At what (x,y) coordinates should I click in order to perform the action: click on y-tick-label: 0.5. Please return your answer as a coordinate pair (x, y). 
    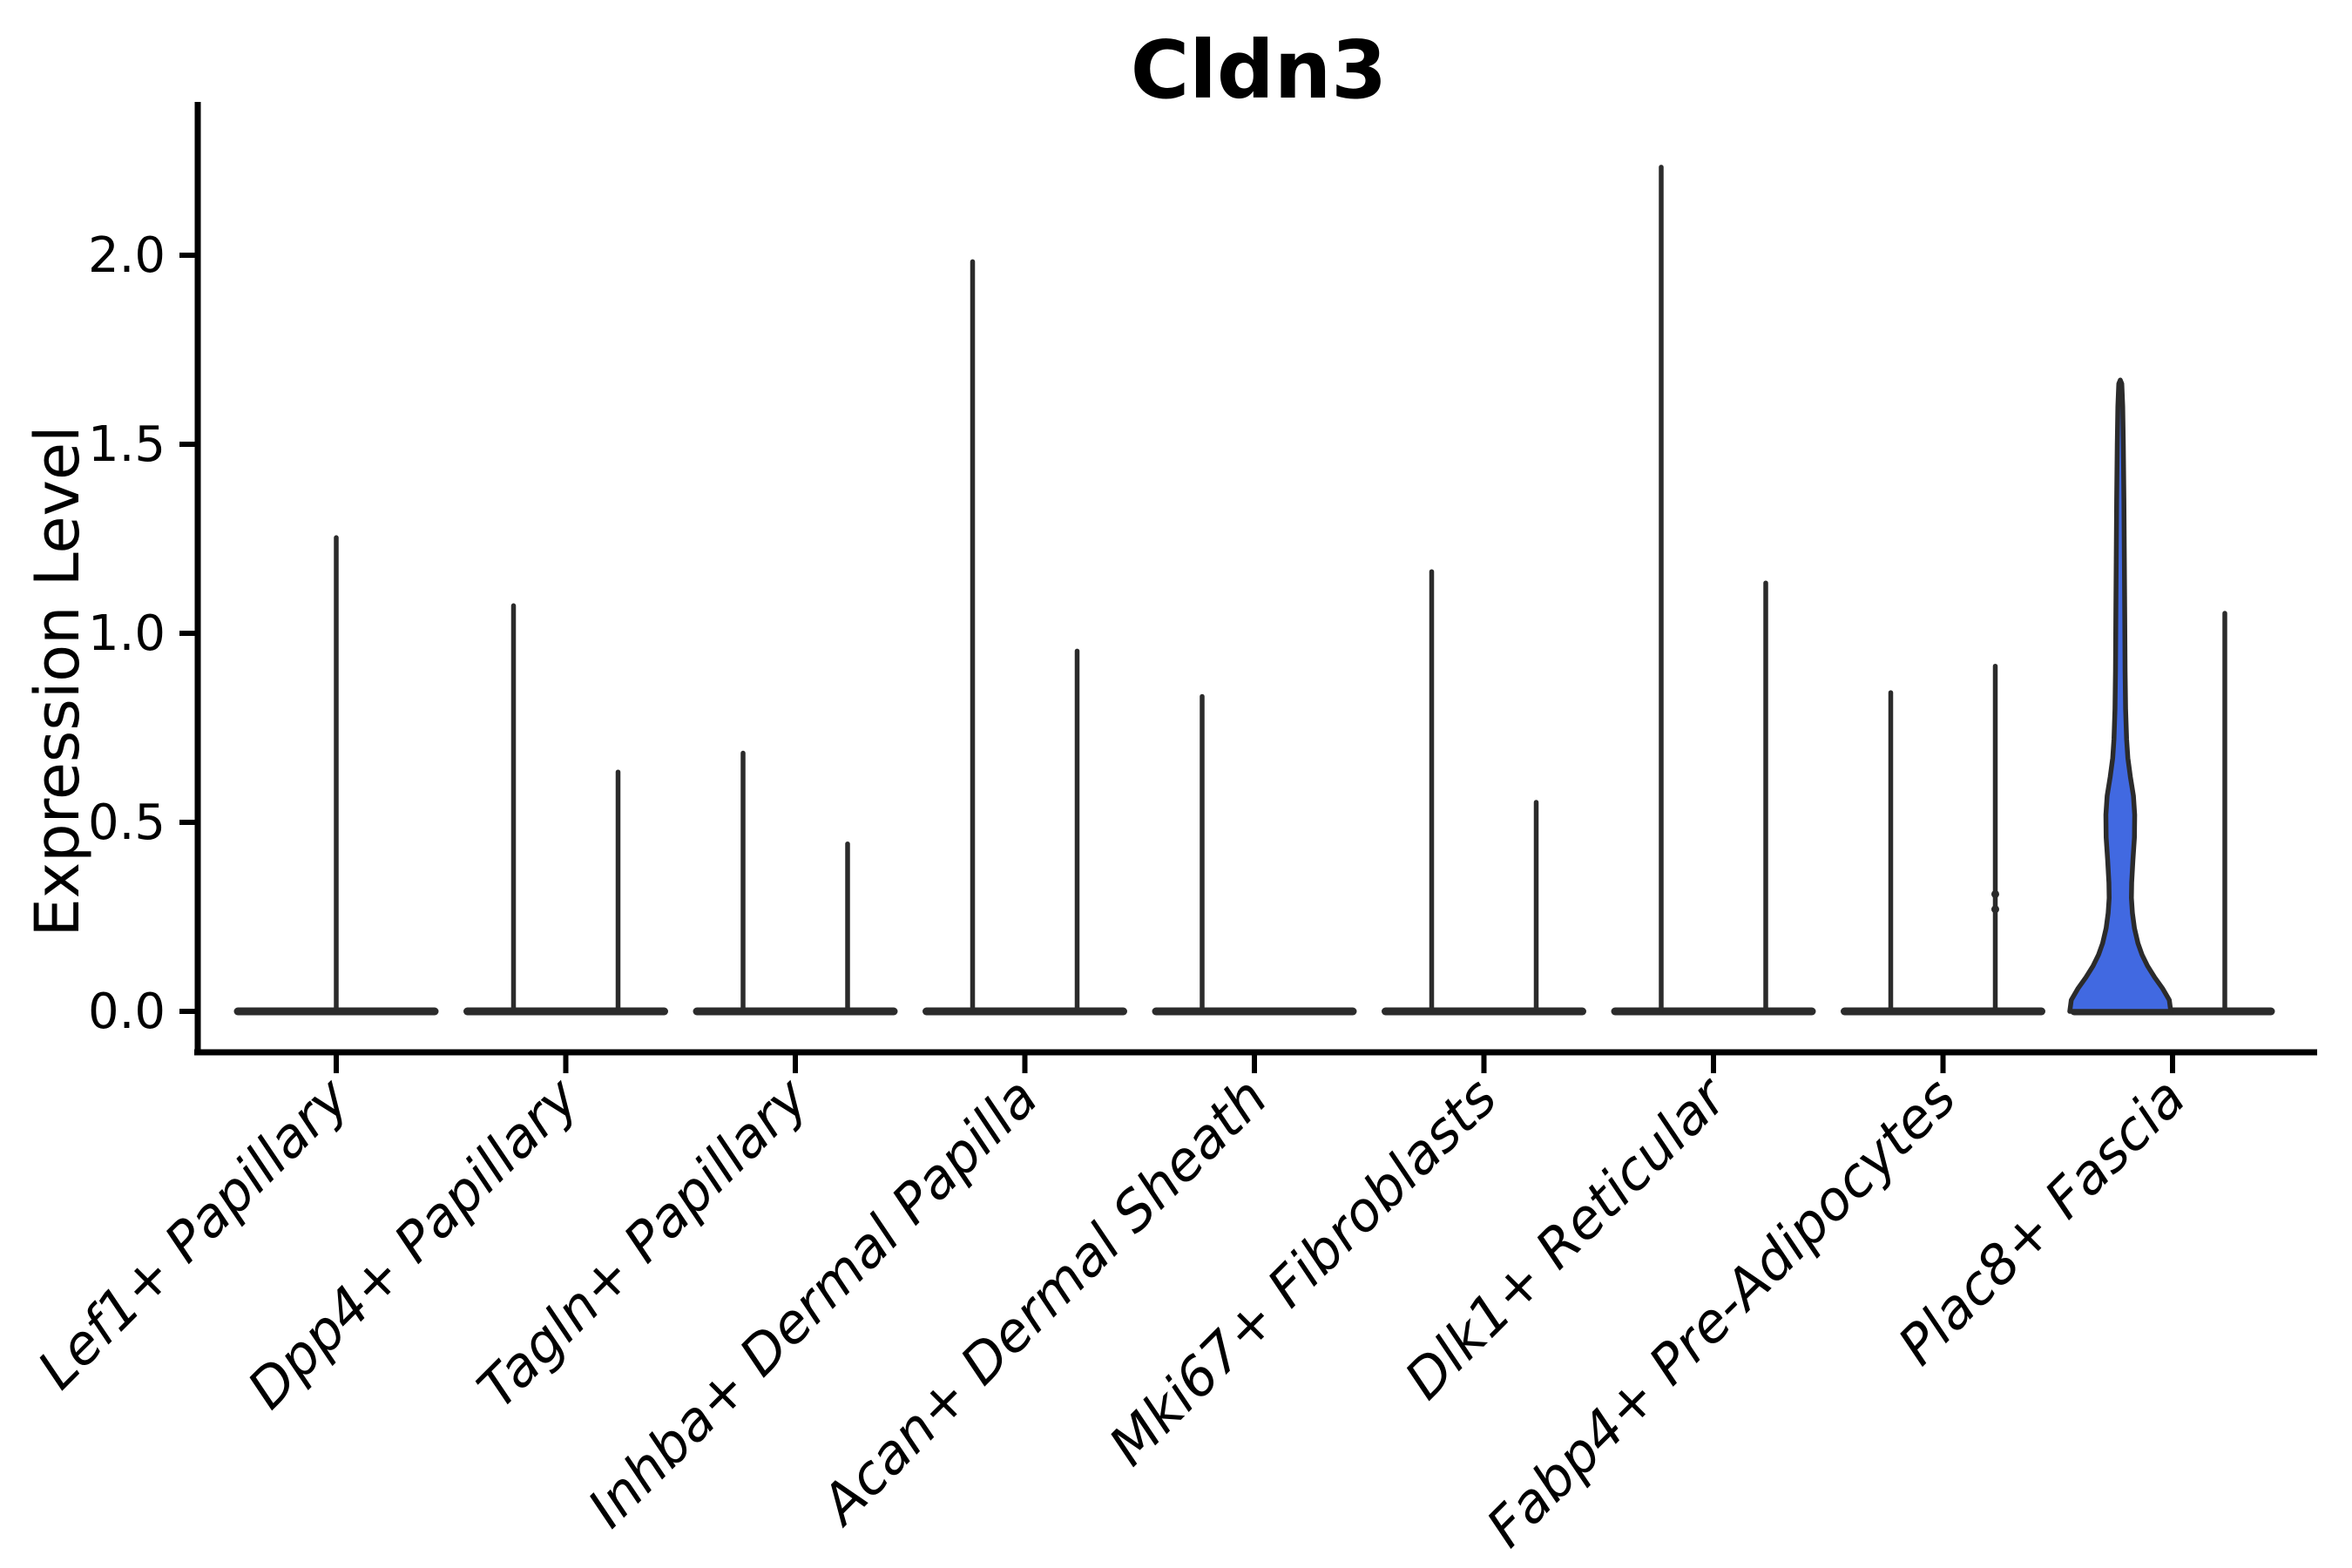
    Looking at the image, I should click on (127, 822).